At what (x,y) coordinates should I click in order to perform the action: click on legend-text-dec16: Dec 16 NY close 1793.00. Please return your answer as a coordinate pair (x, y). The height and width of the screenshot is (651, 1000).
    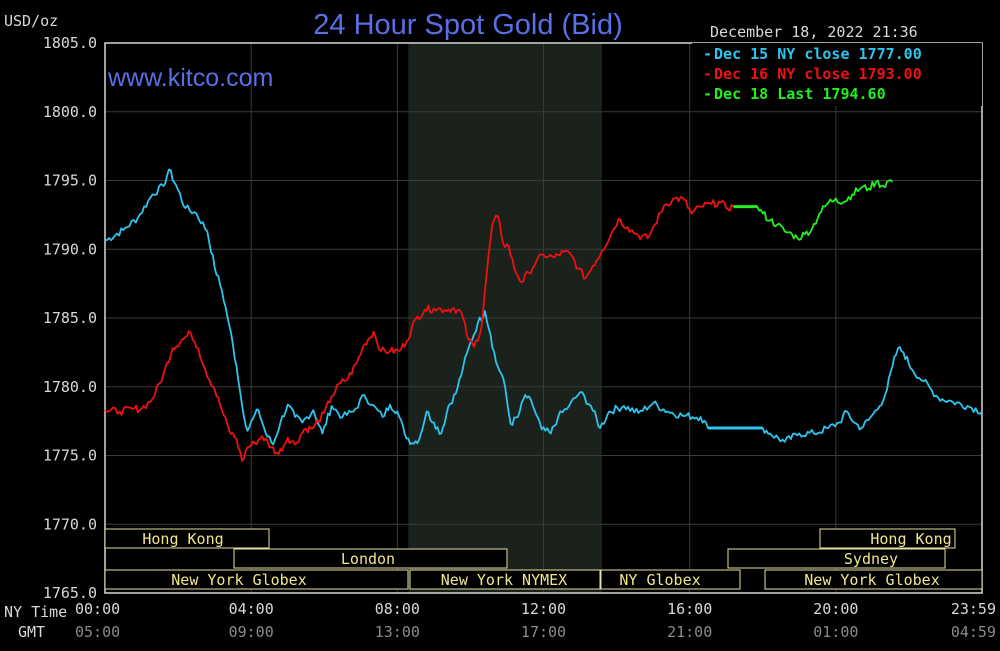
    Looking at the image, I should click on (818, 74).